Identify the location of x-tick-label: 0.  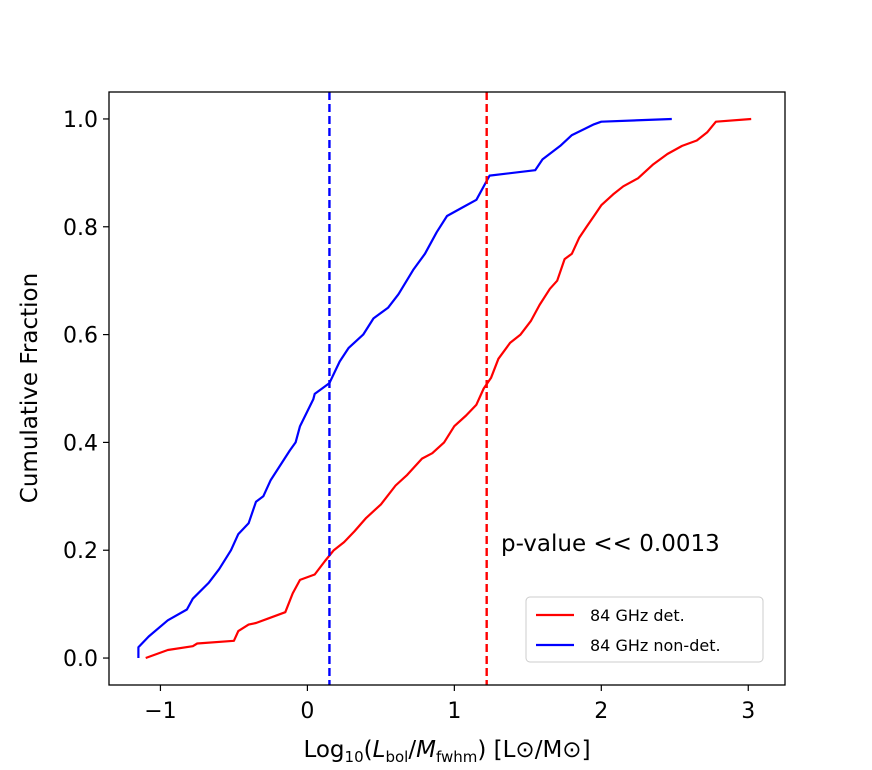
(307, 711).